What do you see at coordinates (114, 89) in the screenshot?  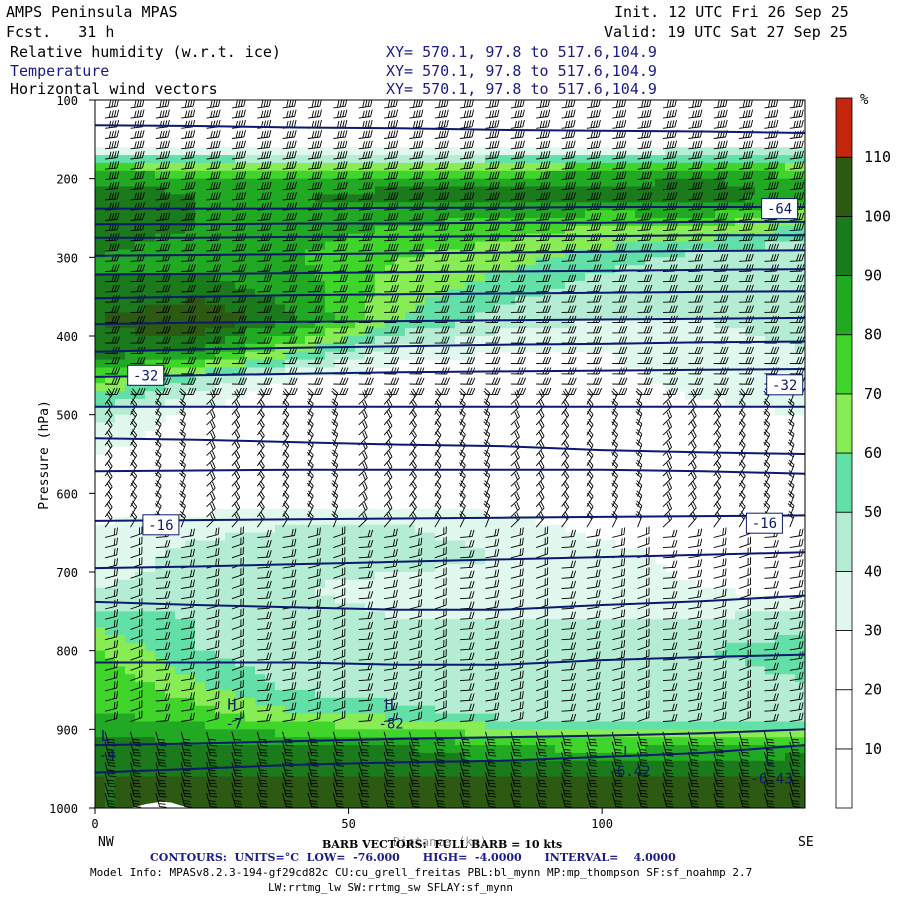 I see `field-name-wind: Horizontal wind vectors` at bounding box center [114, 89].